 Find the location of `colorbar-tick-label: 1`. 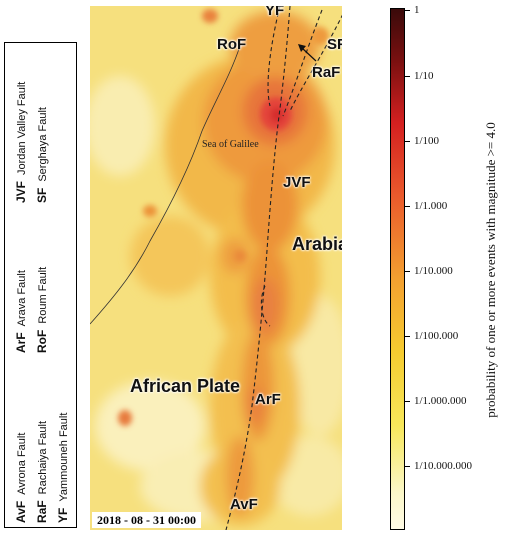

colorbar-tick-label: 1 is located at coordinates (417, 10).